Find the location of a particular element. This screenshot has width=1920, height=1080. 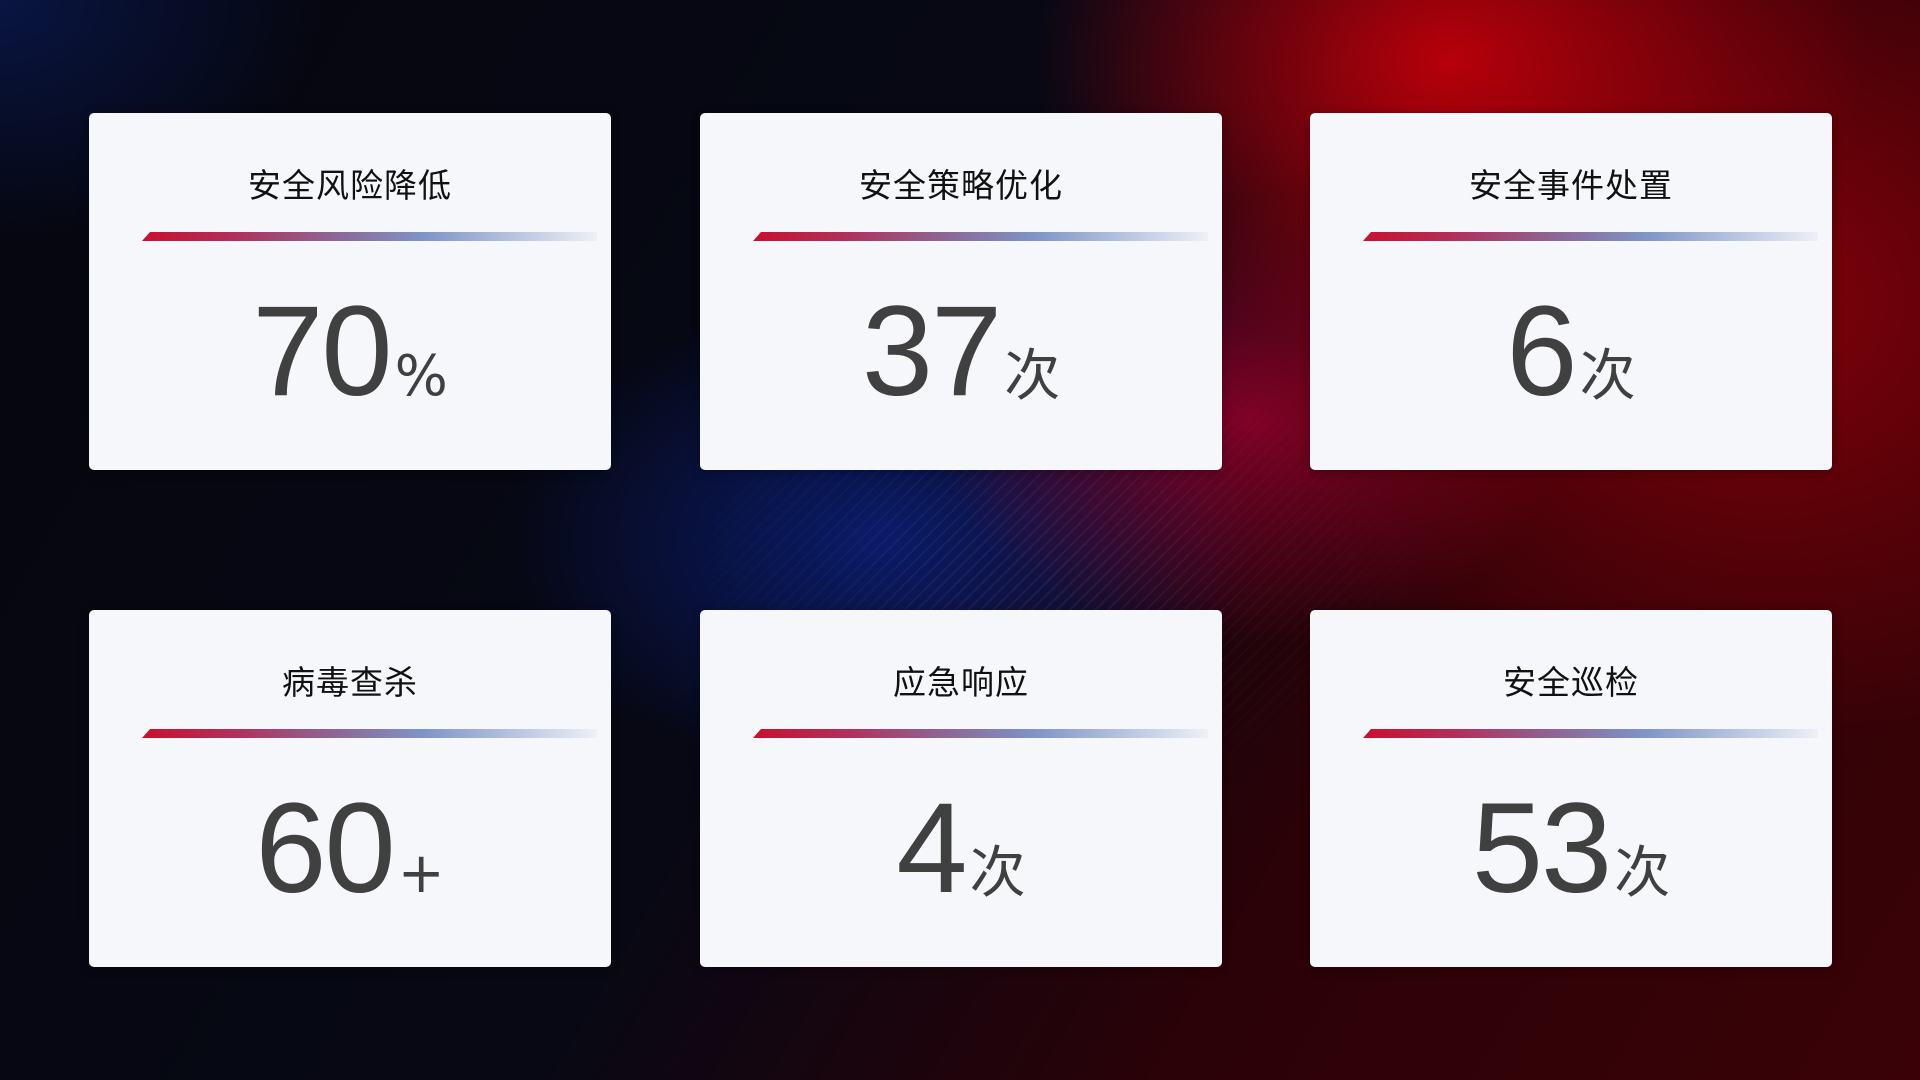

value-number: 60 is located at coordinates (325, 848).